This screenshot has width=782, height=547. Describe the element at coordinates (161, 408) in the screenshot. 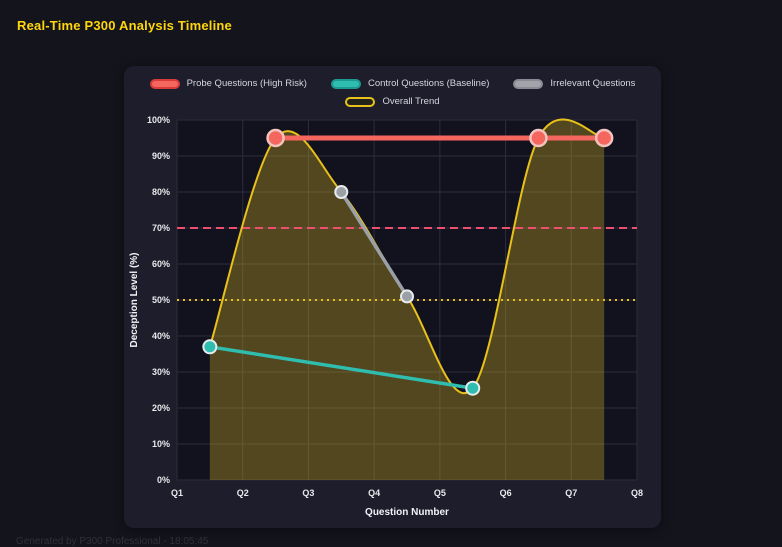

I see `y-tick-label: 20%` at that location.